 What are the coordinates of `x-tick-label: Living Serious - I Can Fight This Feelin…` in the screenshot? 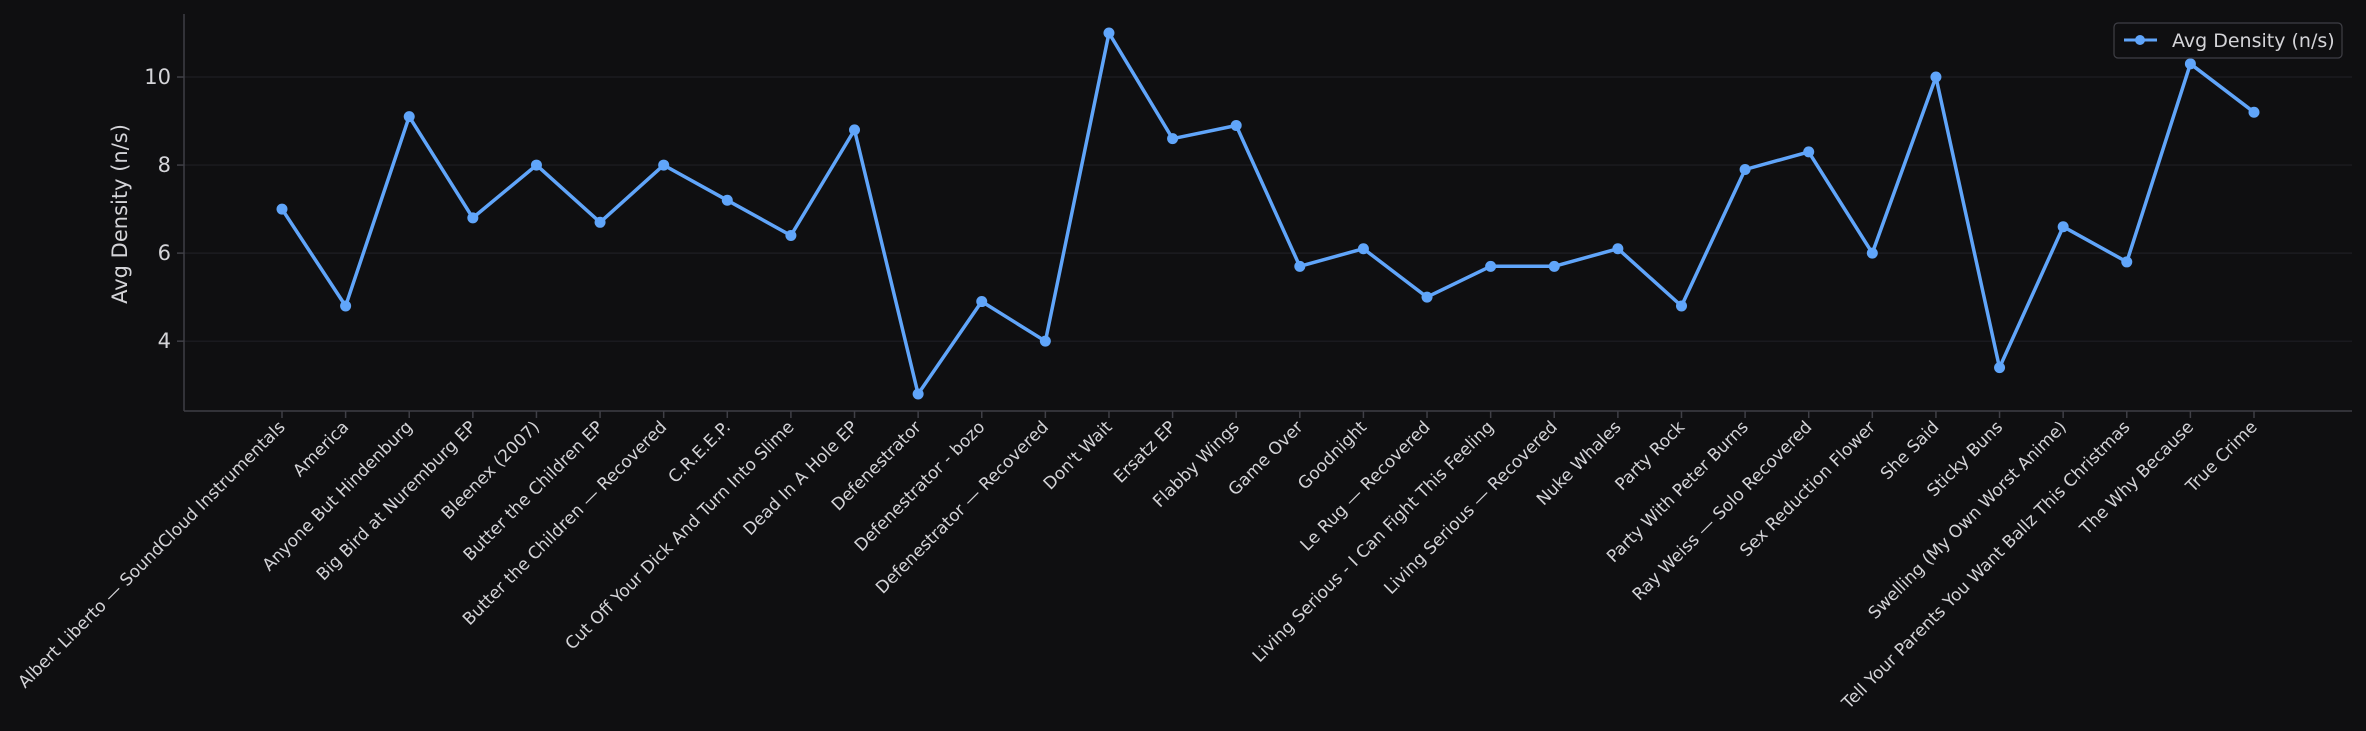 It's located at (1373, 541).